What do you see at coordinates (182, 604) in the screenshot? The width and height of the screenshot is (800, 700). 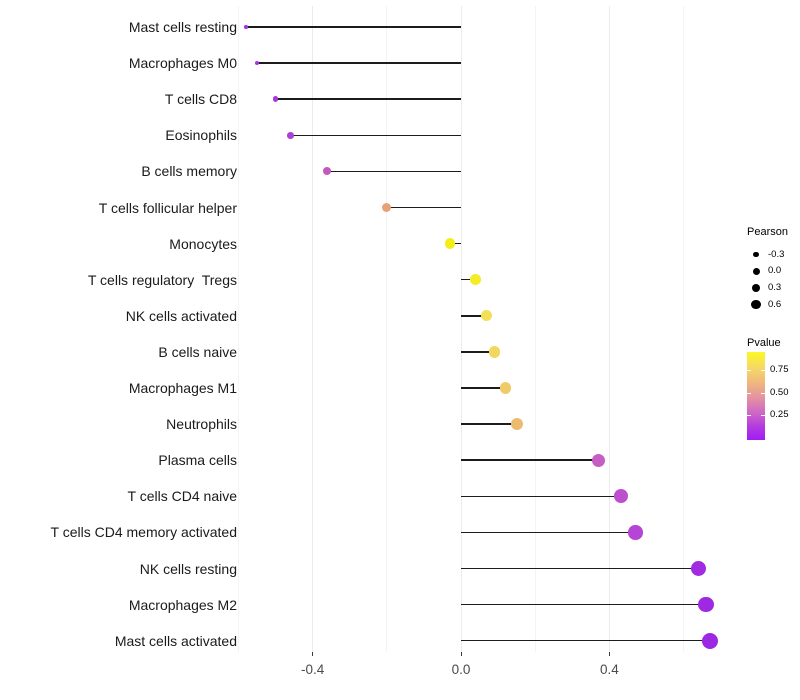 I see `category-label: Macrophages M2` at bounding box center [182, 604].